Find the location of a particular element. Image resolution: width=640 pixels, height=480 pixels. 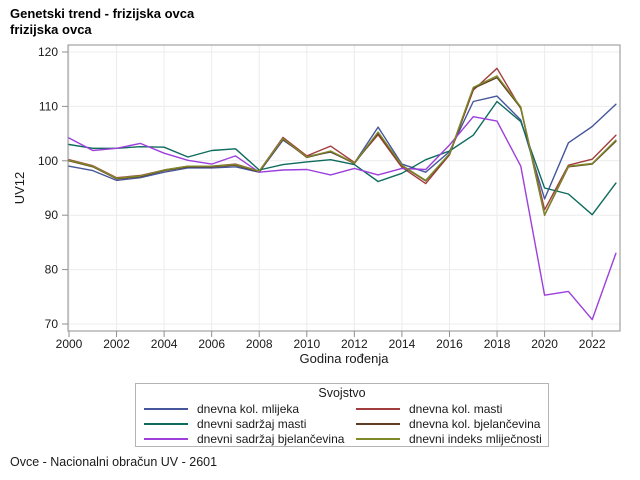

chart-title-line1: Genetski trend - frizijska ovca is located at coordinates (102, 13).